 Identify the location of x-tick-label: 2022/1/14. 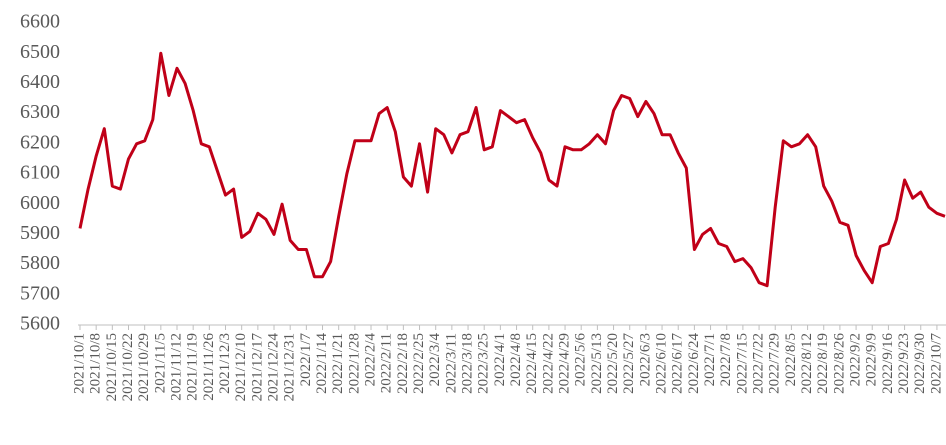
(322, 363).